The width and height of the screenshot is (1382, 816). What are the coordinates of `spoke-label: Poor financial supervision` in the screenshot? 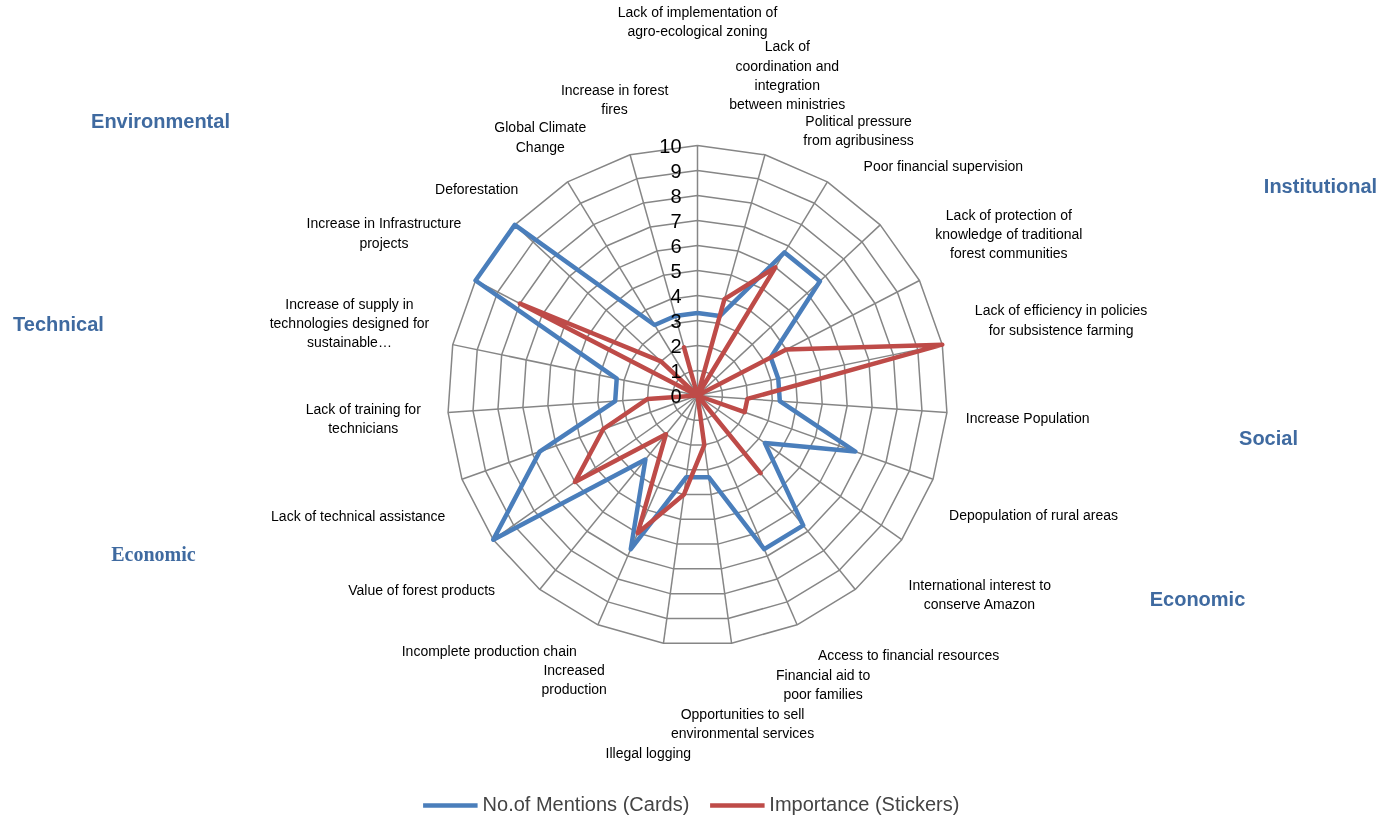 It's located at (943, 165).